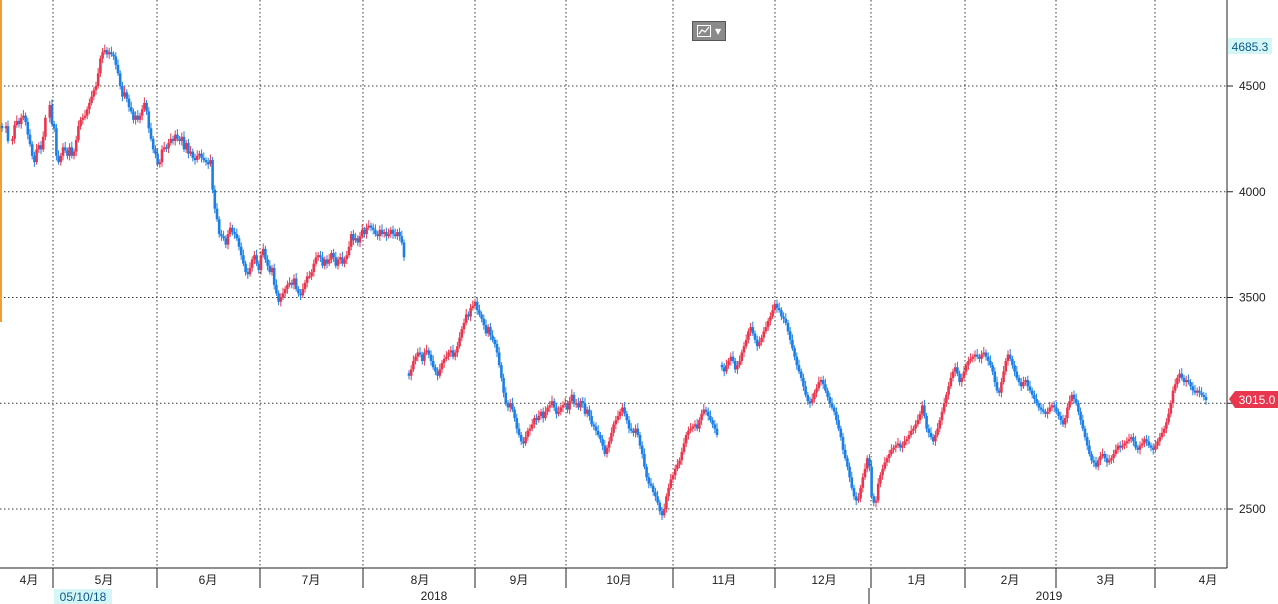  What do you see at coordinates (709, 31) in the screenshot?
I see `chart-type-button: ▼` at bounding box center [709, 31].